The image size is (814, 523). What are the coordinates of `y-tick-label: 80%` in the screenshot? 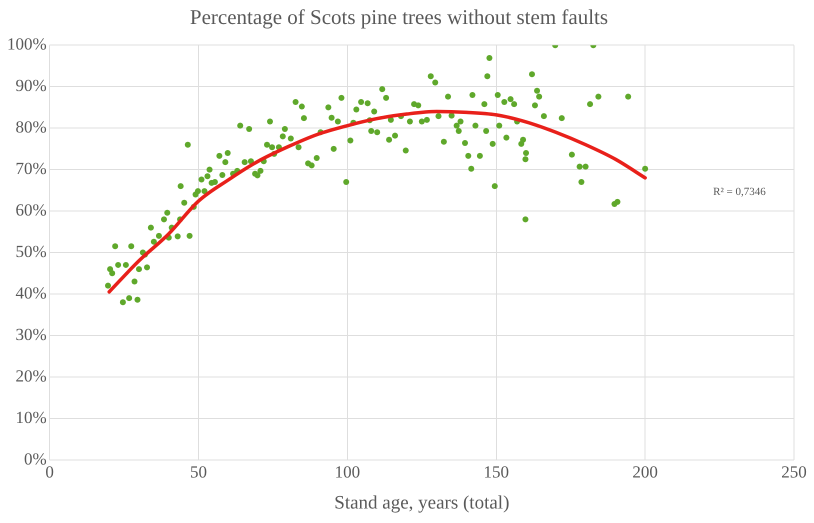 It's located at (31, 127).